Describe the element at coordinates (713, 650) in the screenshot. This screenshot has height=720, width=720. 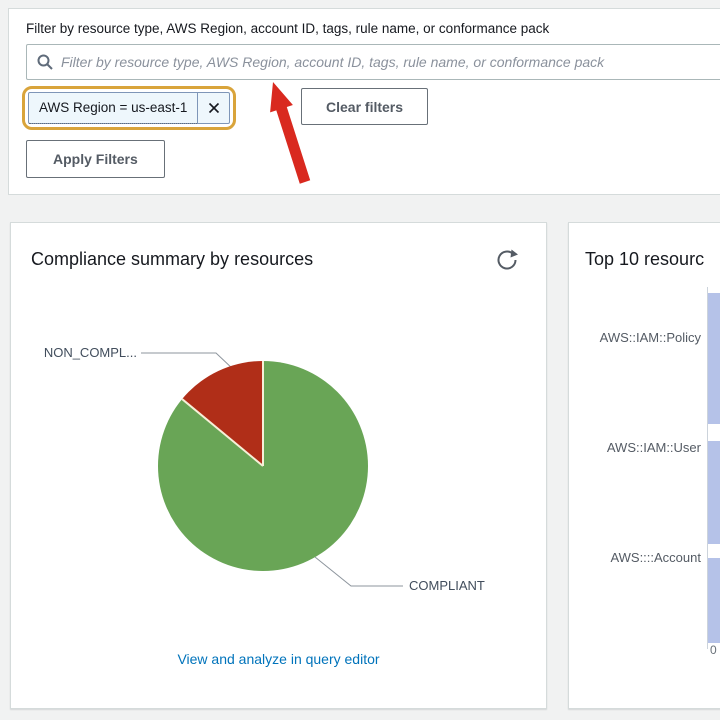
I see `x-axis-tick-zero: 0` at that location.